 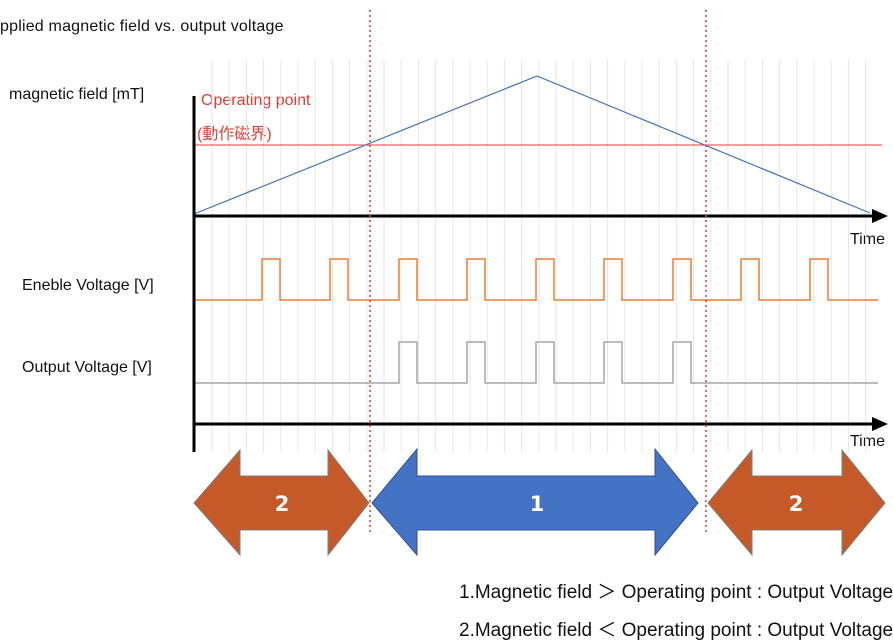 I want to click on diagram-title: pplied magnetic field vs. output voltage, so click(x=142, y=26).